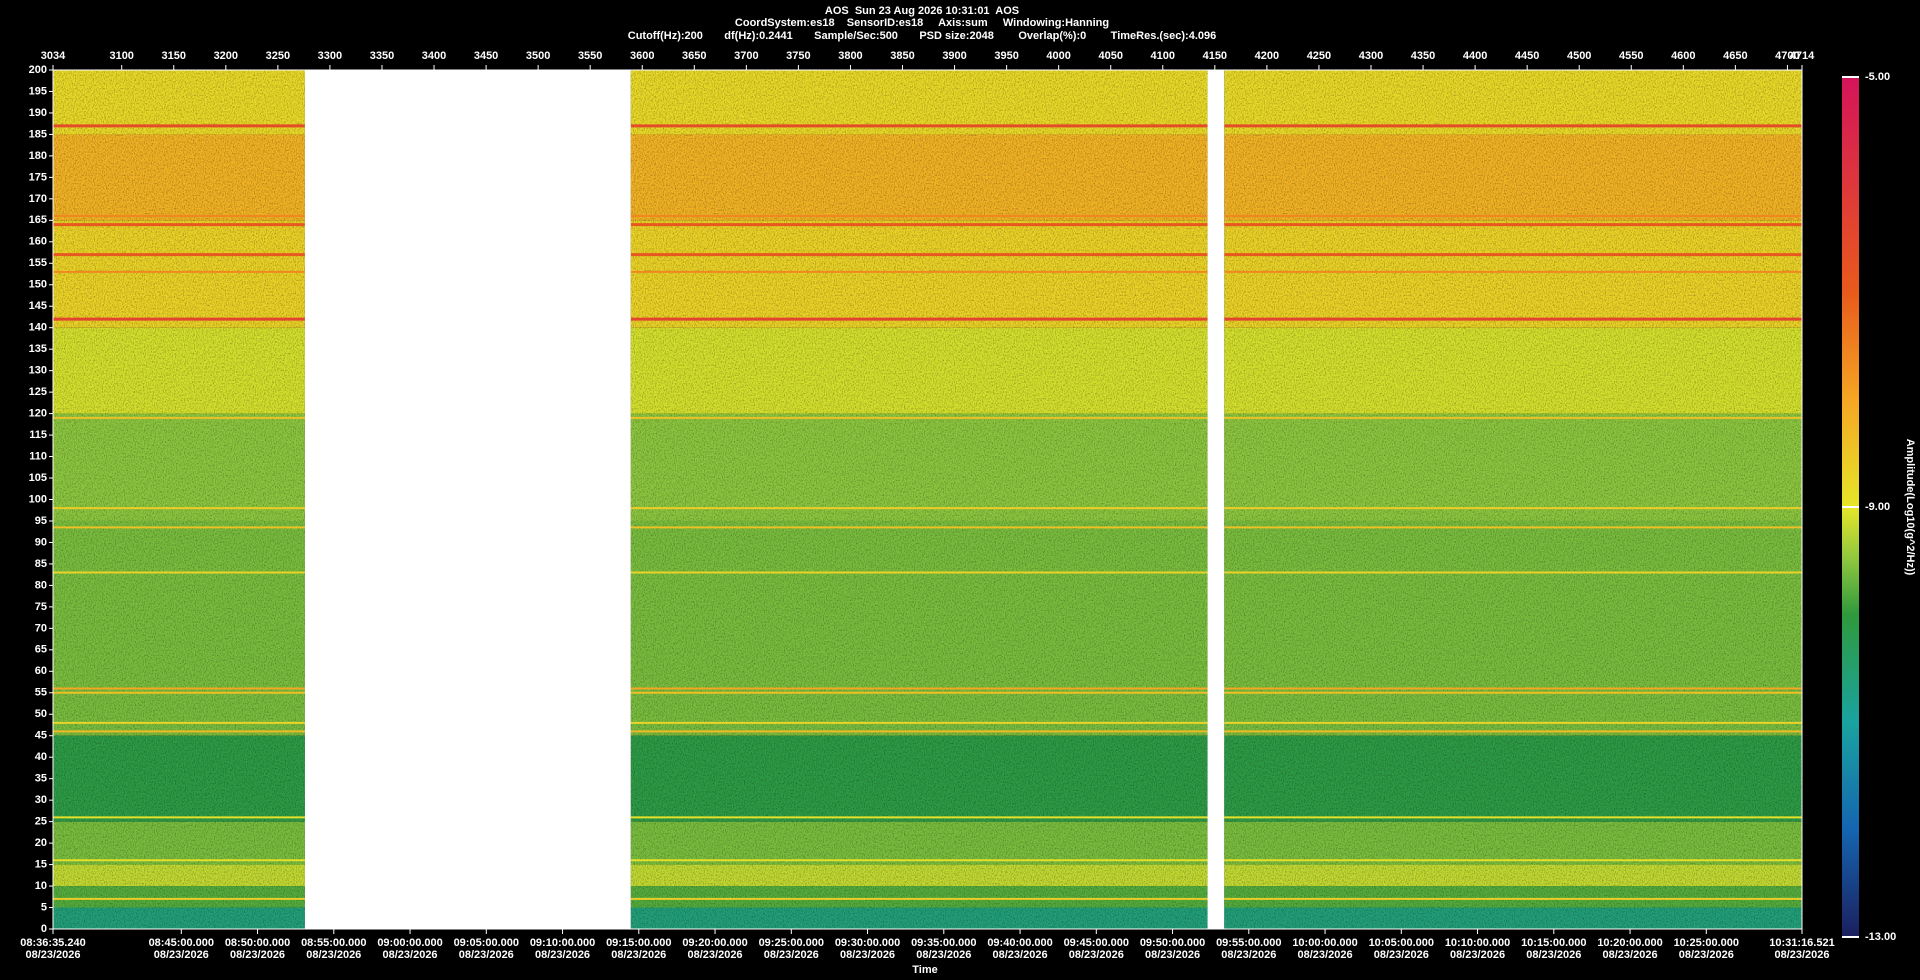  What do you see at coordinates (1579, 56) in the screenshot?
I see `x-tick-label: 4500` at bounding box center [1579, 56].